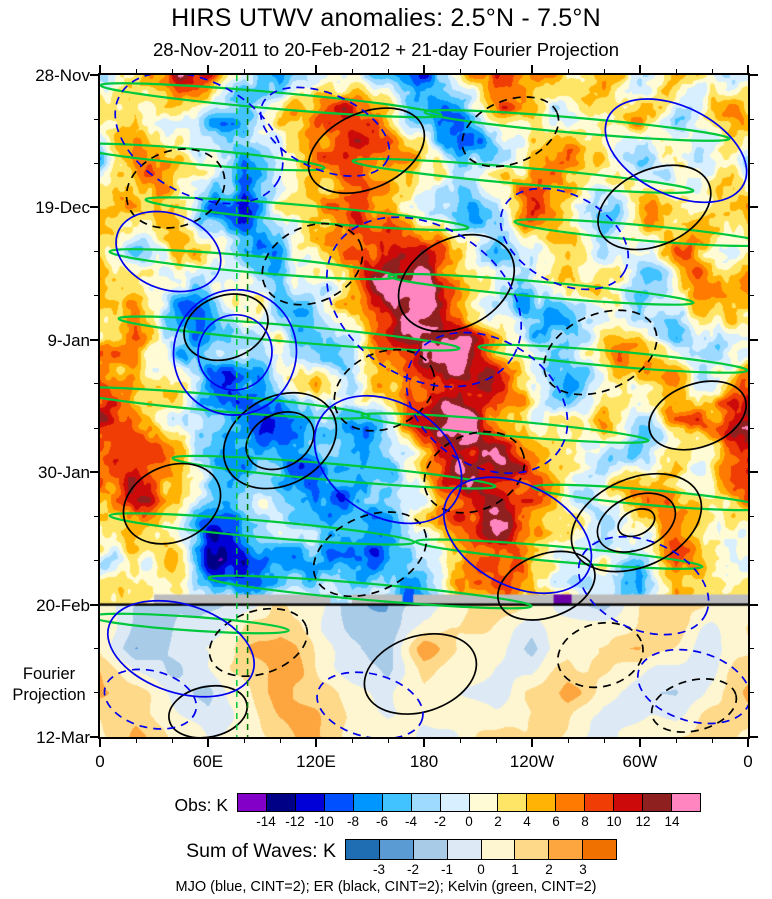 The image size is (772, 899). I want to click on x-tick-label: 120E, so click(316, 761).